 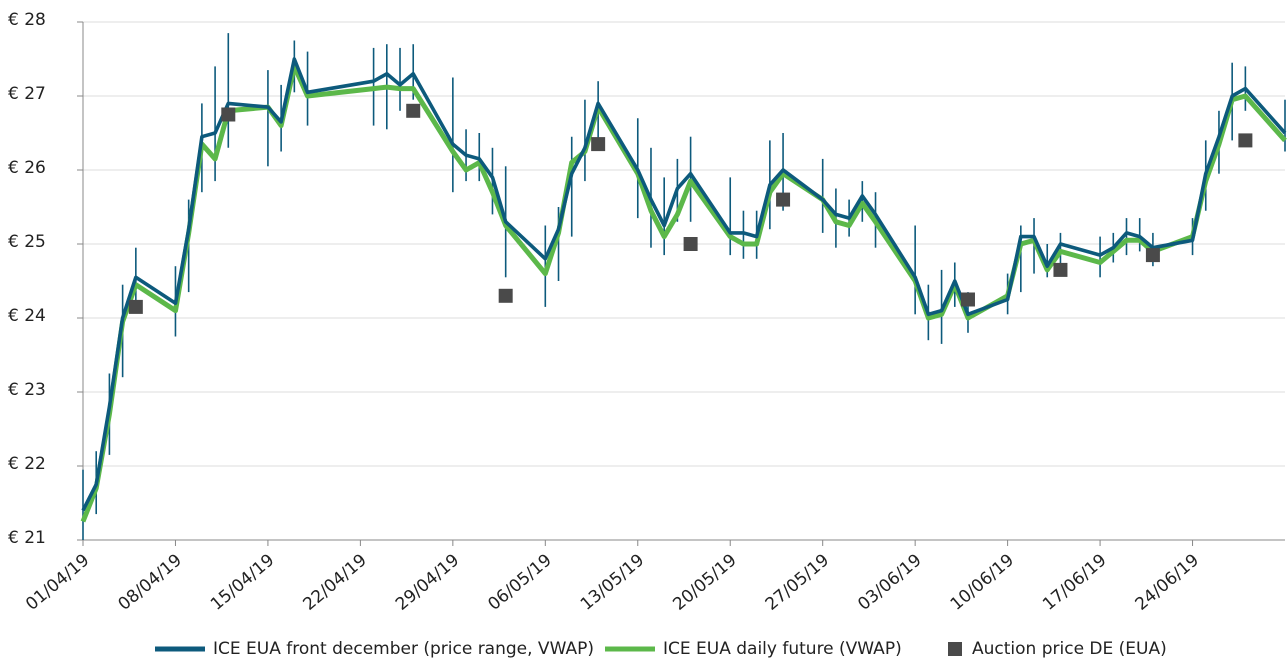 I want to click on x-tick-label: 08/04/19, so click(x=150, y=582).